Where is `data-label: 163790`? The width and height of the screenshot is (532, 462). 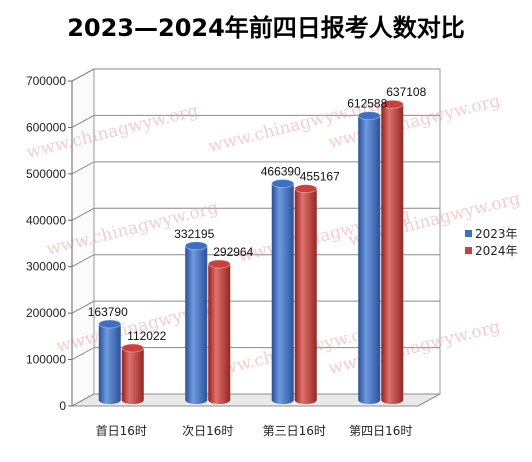 data-label: 163790 is located at coordinates (108, 312).